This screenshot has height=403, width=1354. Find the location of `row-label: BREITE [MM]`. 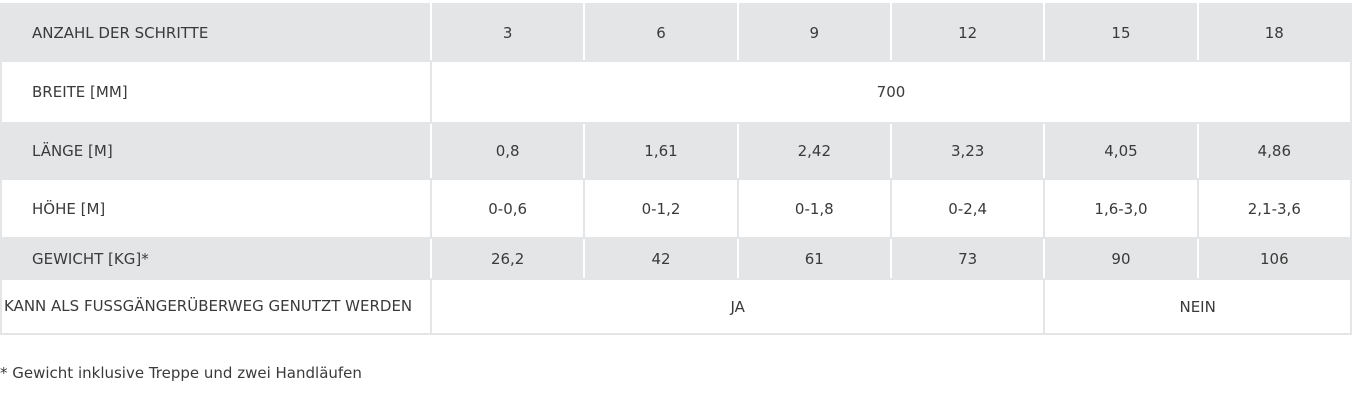

row-label: BREITE [MM] is located at coordinates (216, 92).